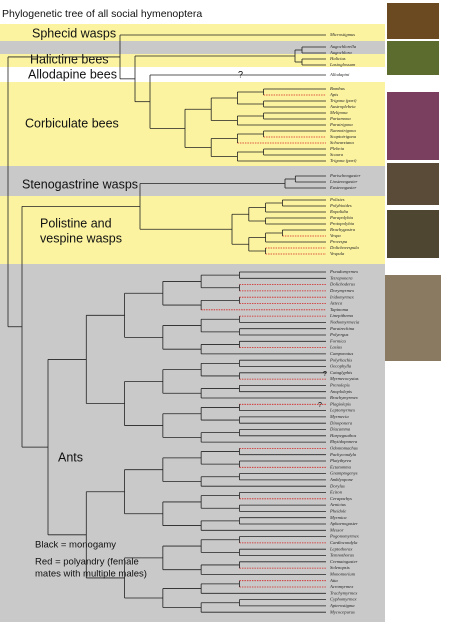  What do you see at coordinates (81, 238) in the screenshot?
I see `group-label: vespine wasps` at bounding box center [81, 238].